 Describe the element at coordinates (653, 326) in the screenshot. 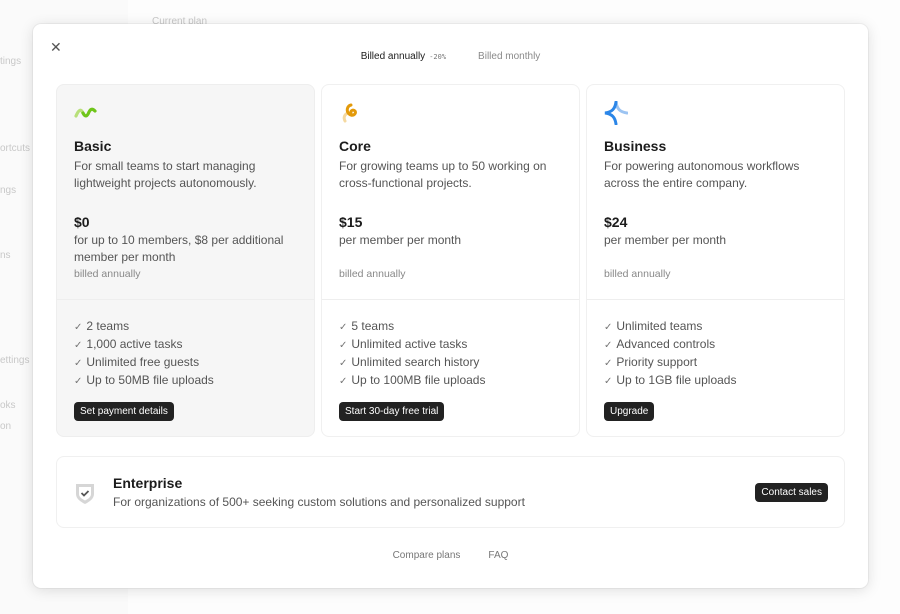

I see `feature-item: ✓ Unlimited teams` at that location.